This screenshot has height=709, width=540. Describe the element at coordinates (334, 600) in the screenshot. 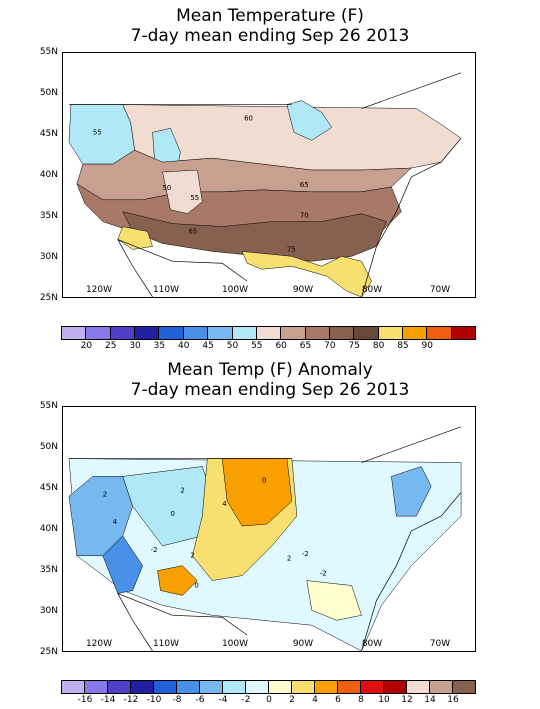

I see `region-southeast-warm` at that location.